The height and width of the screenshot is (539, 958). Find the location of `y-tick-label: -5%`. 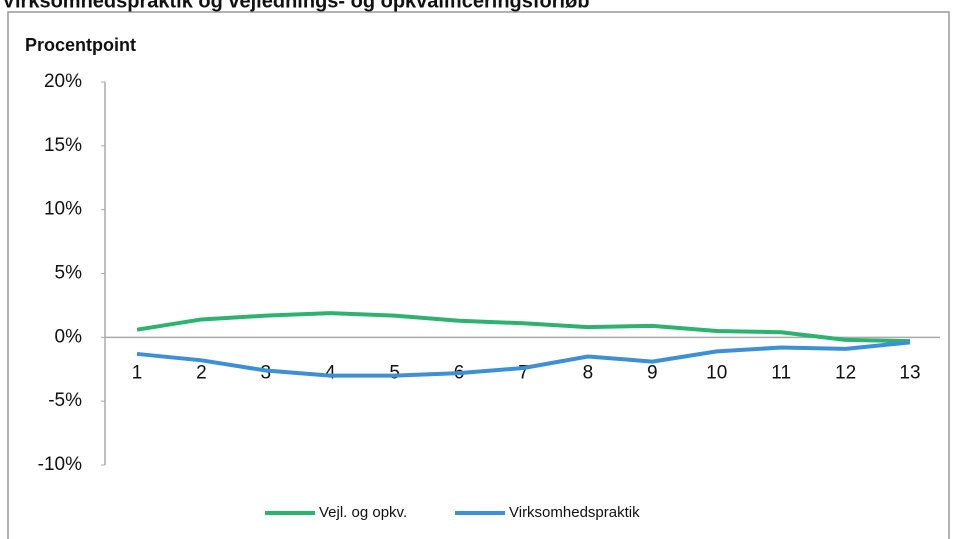

y-tick-label: -5% is located at coordinates (65, 400).